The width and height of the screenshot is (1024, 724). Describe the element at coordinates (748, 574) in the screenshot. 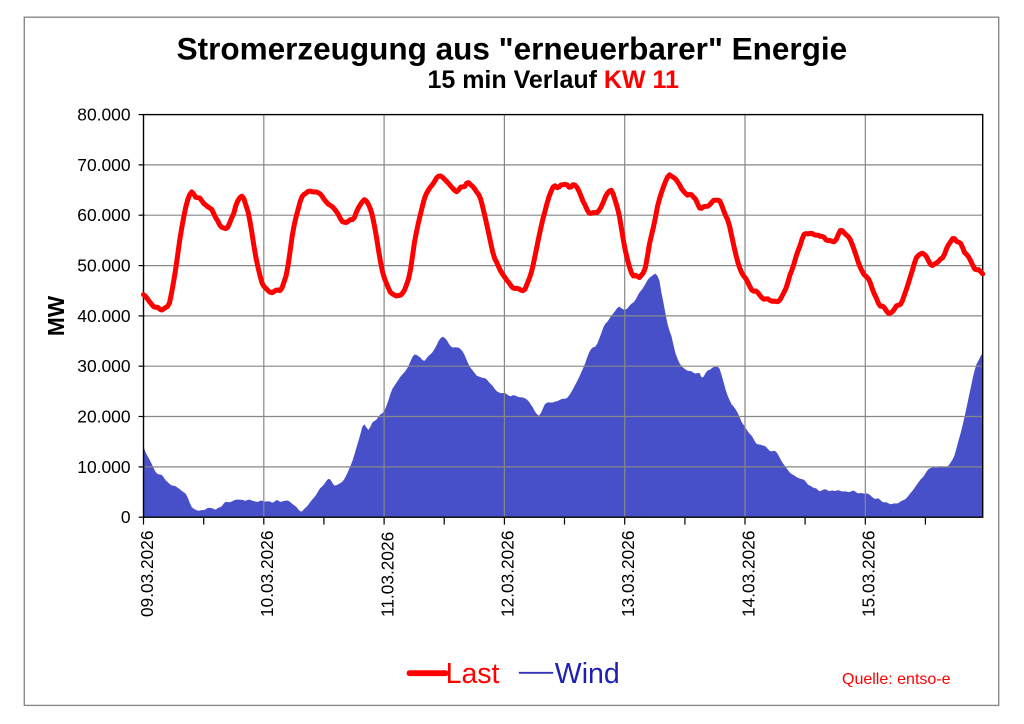

I see `svg-text: 14.03.2026` at that location.